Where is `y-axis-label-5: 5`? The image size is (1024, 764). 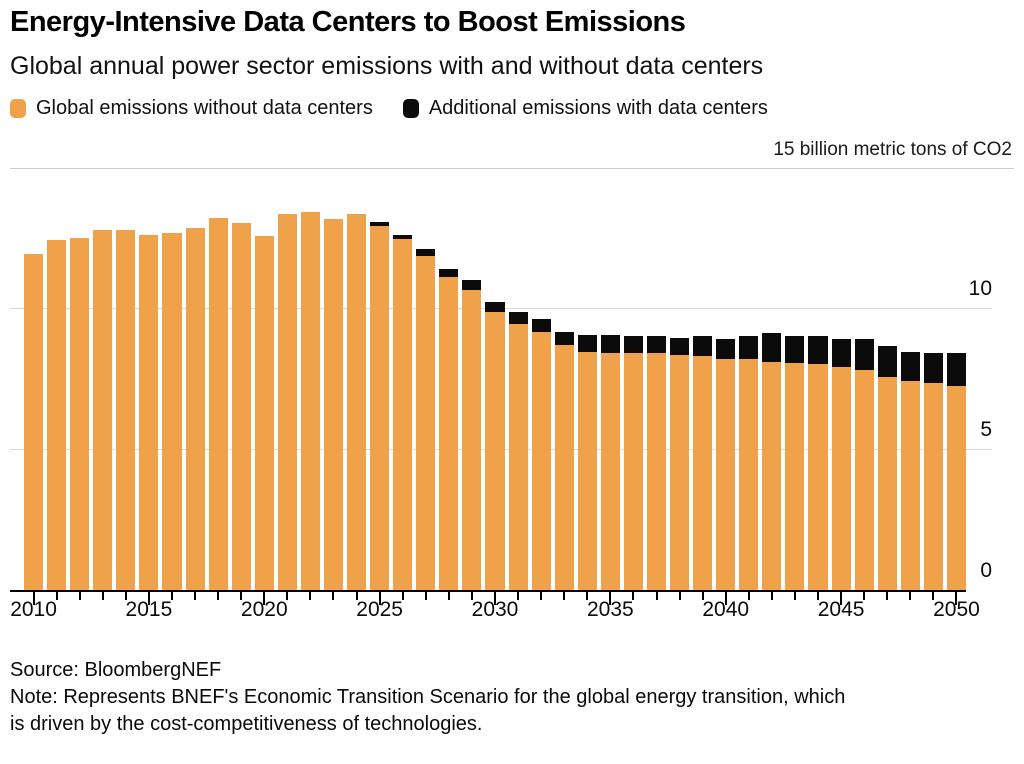 y-axis-label-5: 5 is located at coordinates (986, 429).